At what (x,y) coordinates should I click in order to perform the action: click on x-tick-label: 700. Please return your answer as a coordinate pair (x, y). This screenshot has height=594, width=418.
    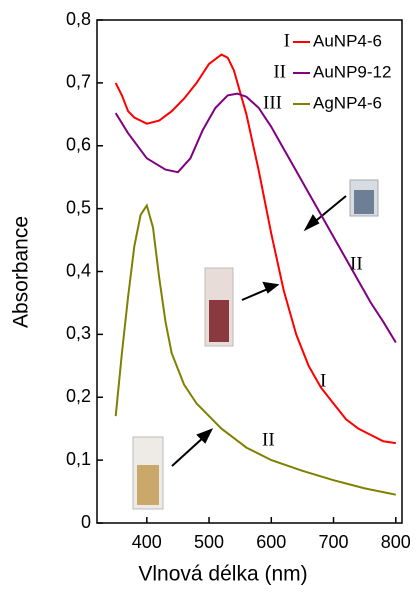
    Looking at the image, I should click on (334, 542).